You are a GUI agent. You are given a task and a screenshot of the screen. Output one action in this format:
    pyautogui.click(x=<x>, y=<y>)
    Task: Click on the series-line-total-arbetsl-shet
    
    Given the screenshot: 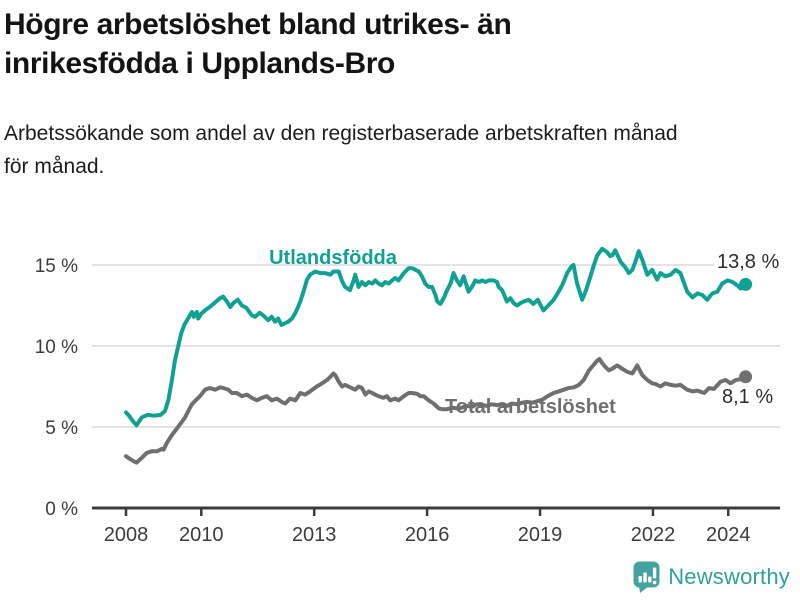 What is the action you would take?
    pyautogui.click(x=436, y=411)
    